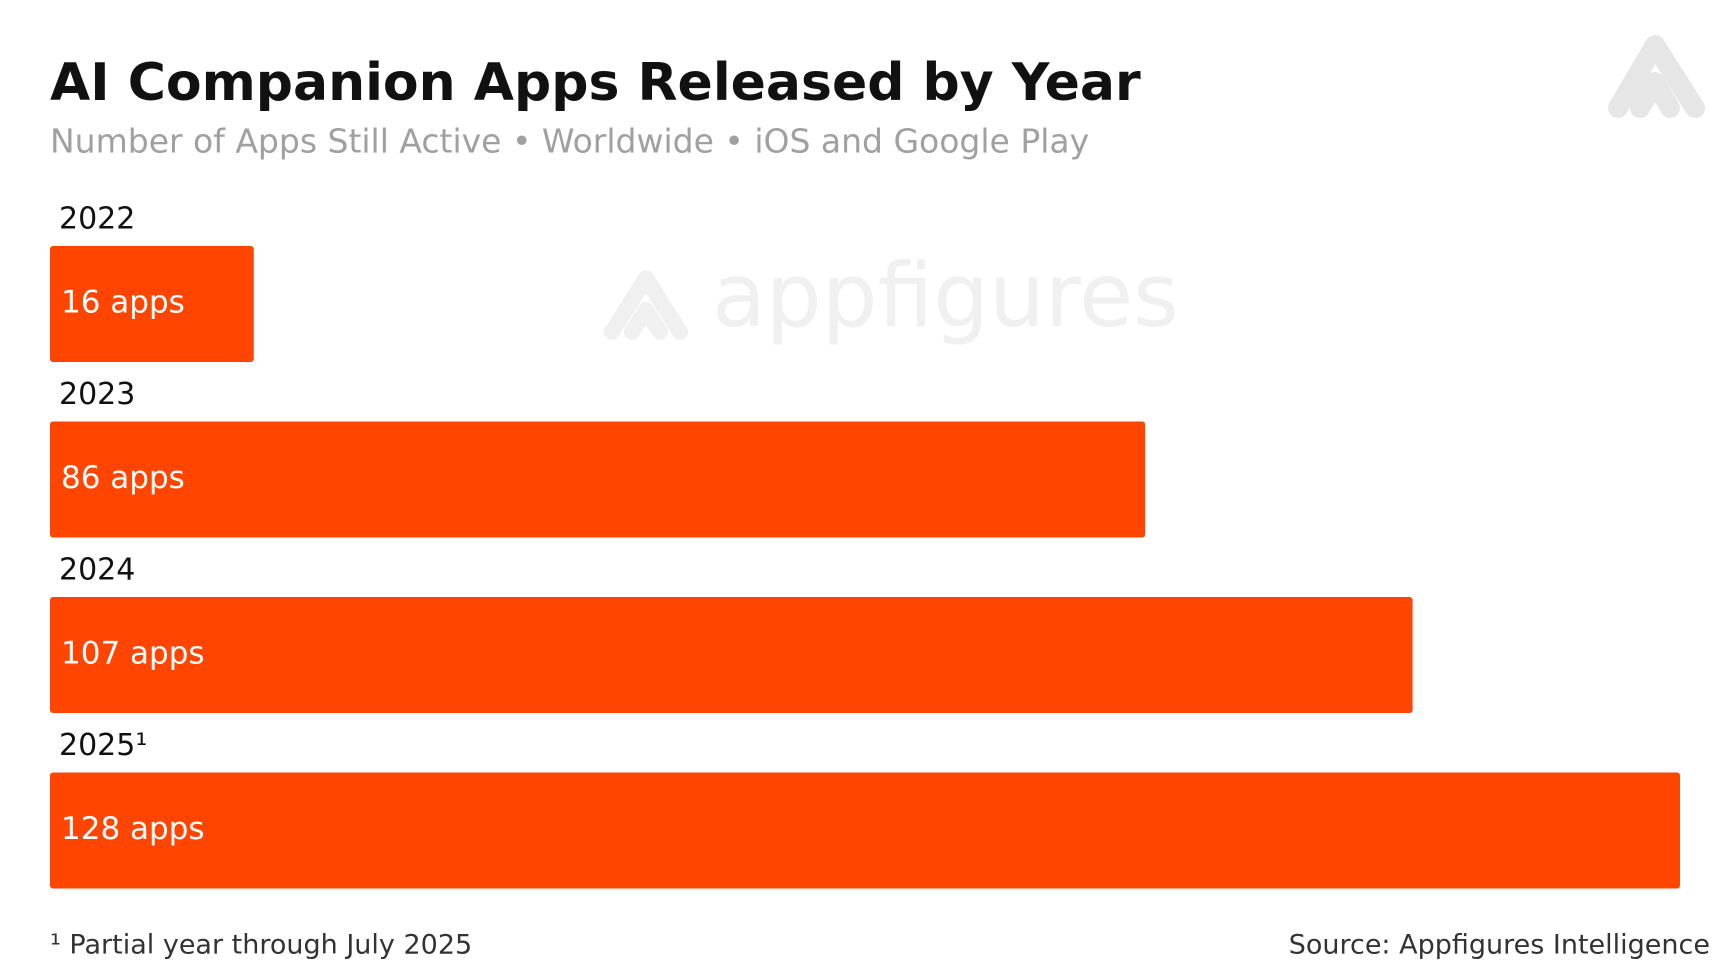  I want to click on watermark-logo, so click(646, 305).